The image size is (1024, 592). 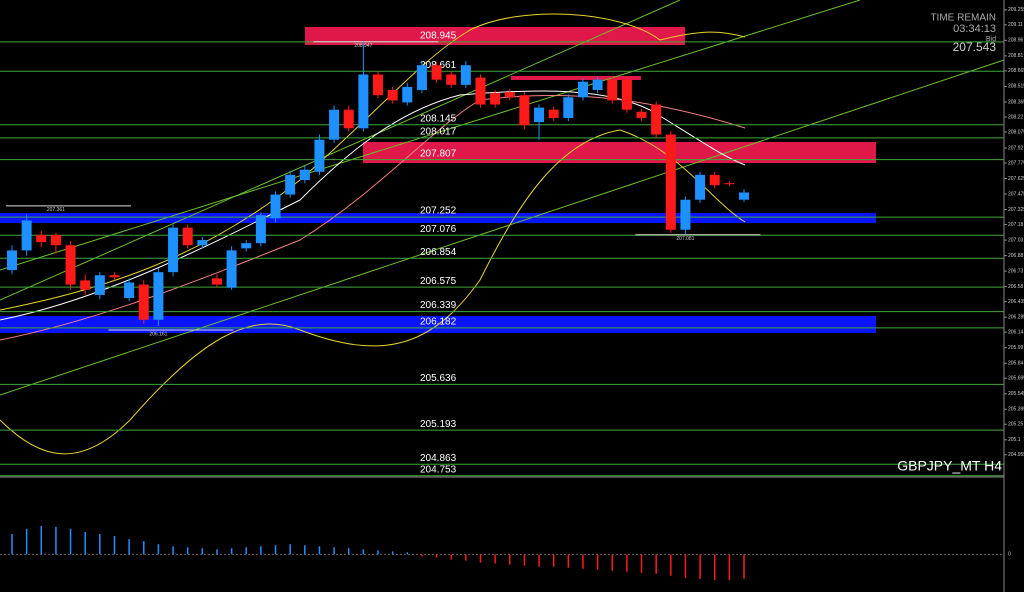 What do you see at coordinates (1016, 225) in the screenshot?
I see `y-tick-label: 207.18` at bounding box center [1016, 225].